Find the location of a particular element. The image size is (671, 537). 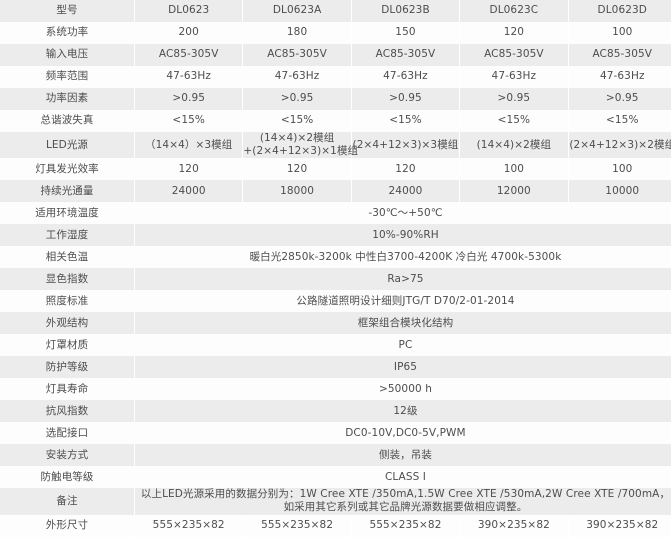

cell-value: (14×4)×2模组+(2×4+12×3)×1模组 is located at coordinates (297, 145).